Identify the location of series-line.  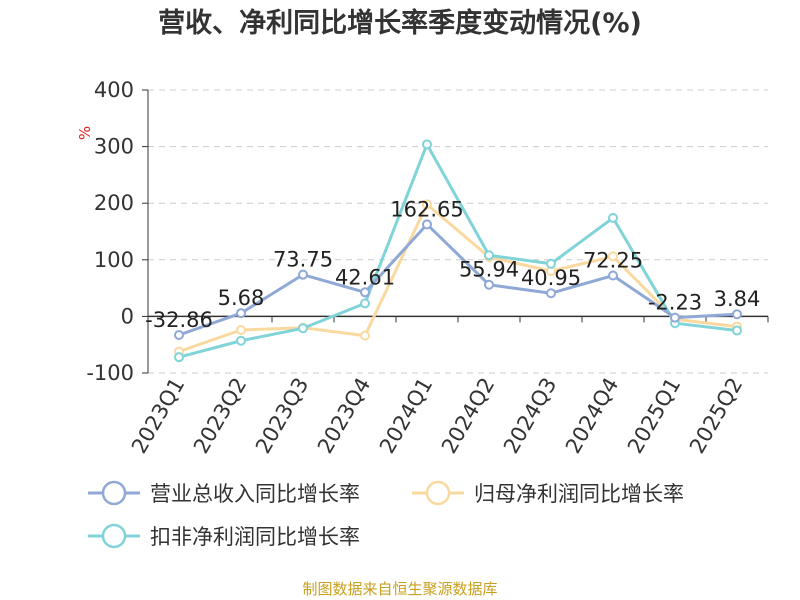
(458, 279).